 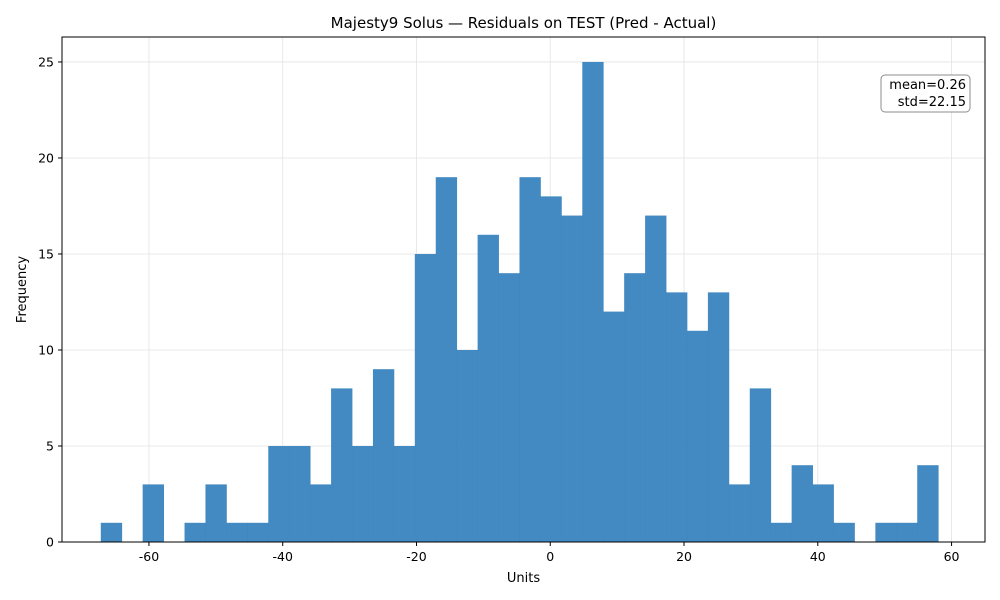 What do you see at coordinates (416, 556) in the screenshot?
I see `x-tick-label: -20` at bounding box center [416, 556].